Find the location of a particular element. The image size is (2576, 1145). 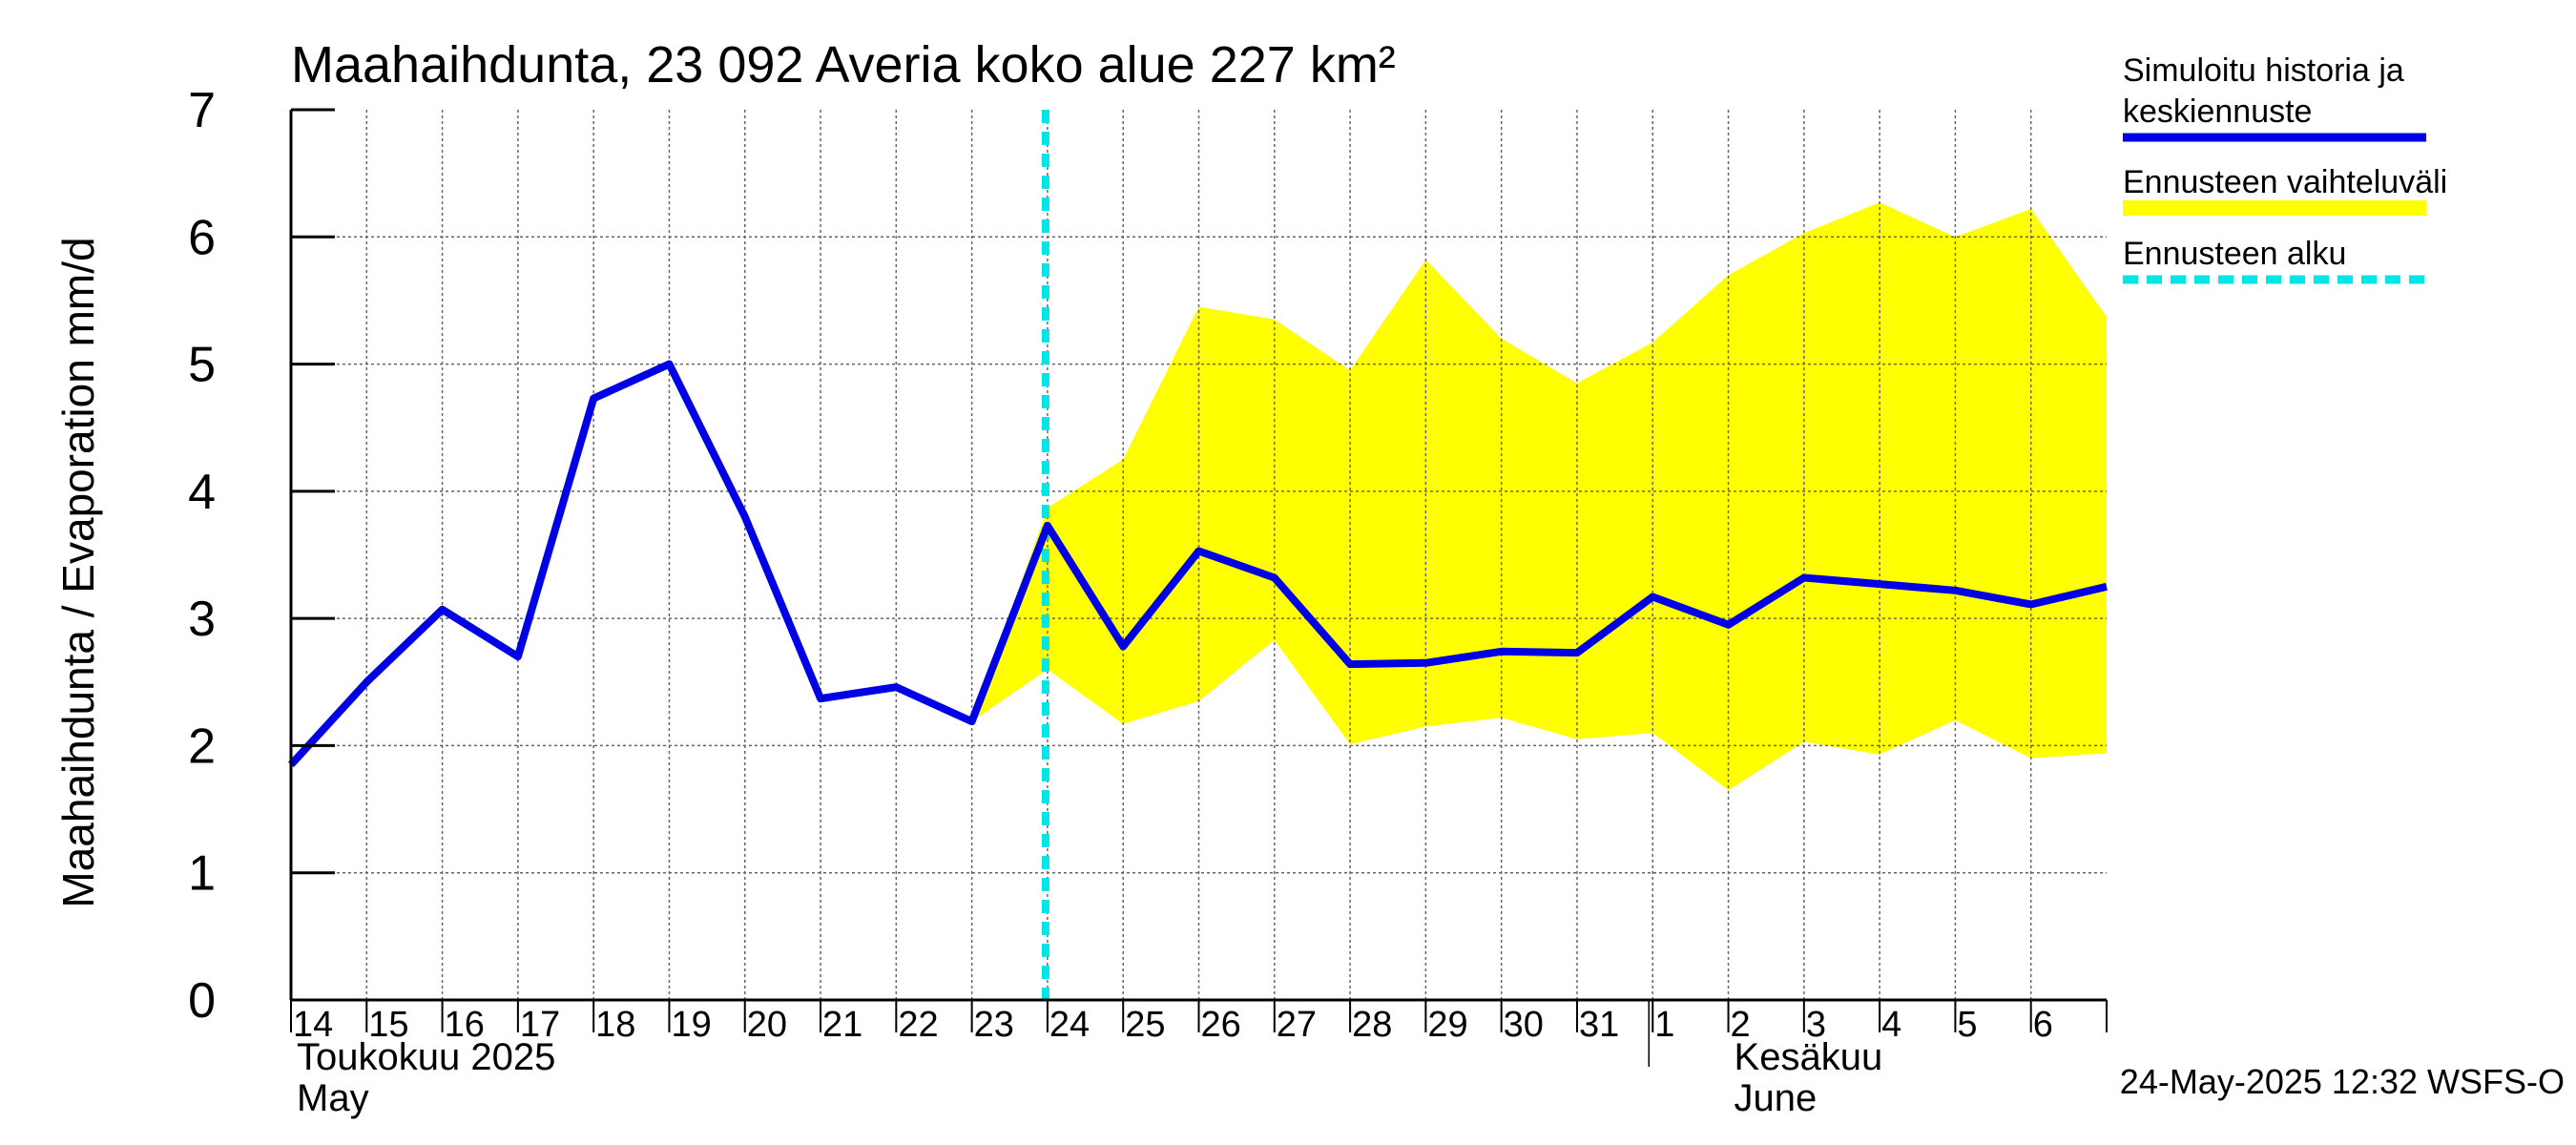

legend-label-line2: keskiennuste is located at coordinates (2217, 112).